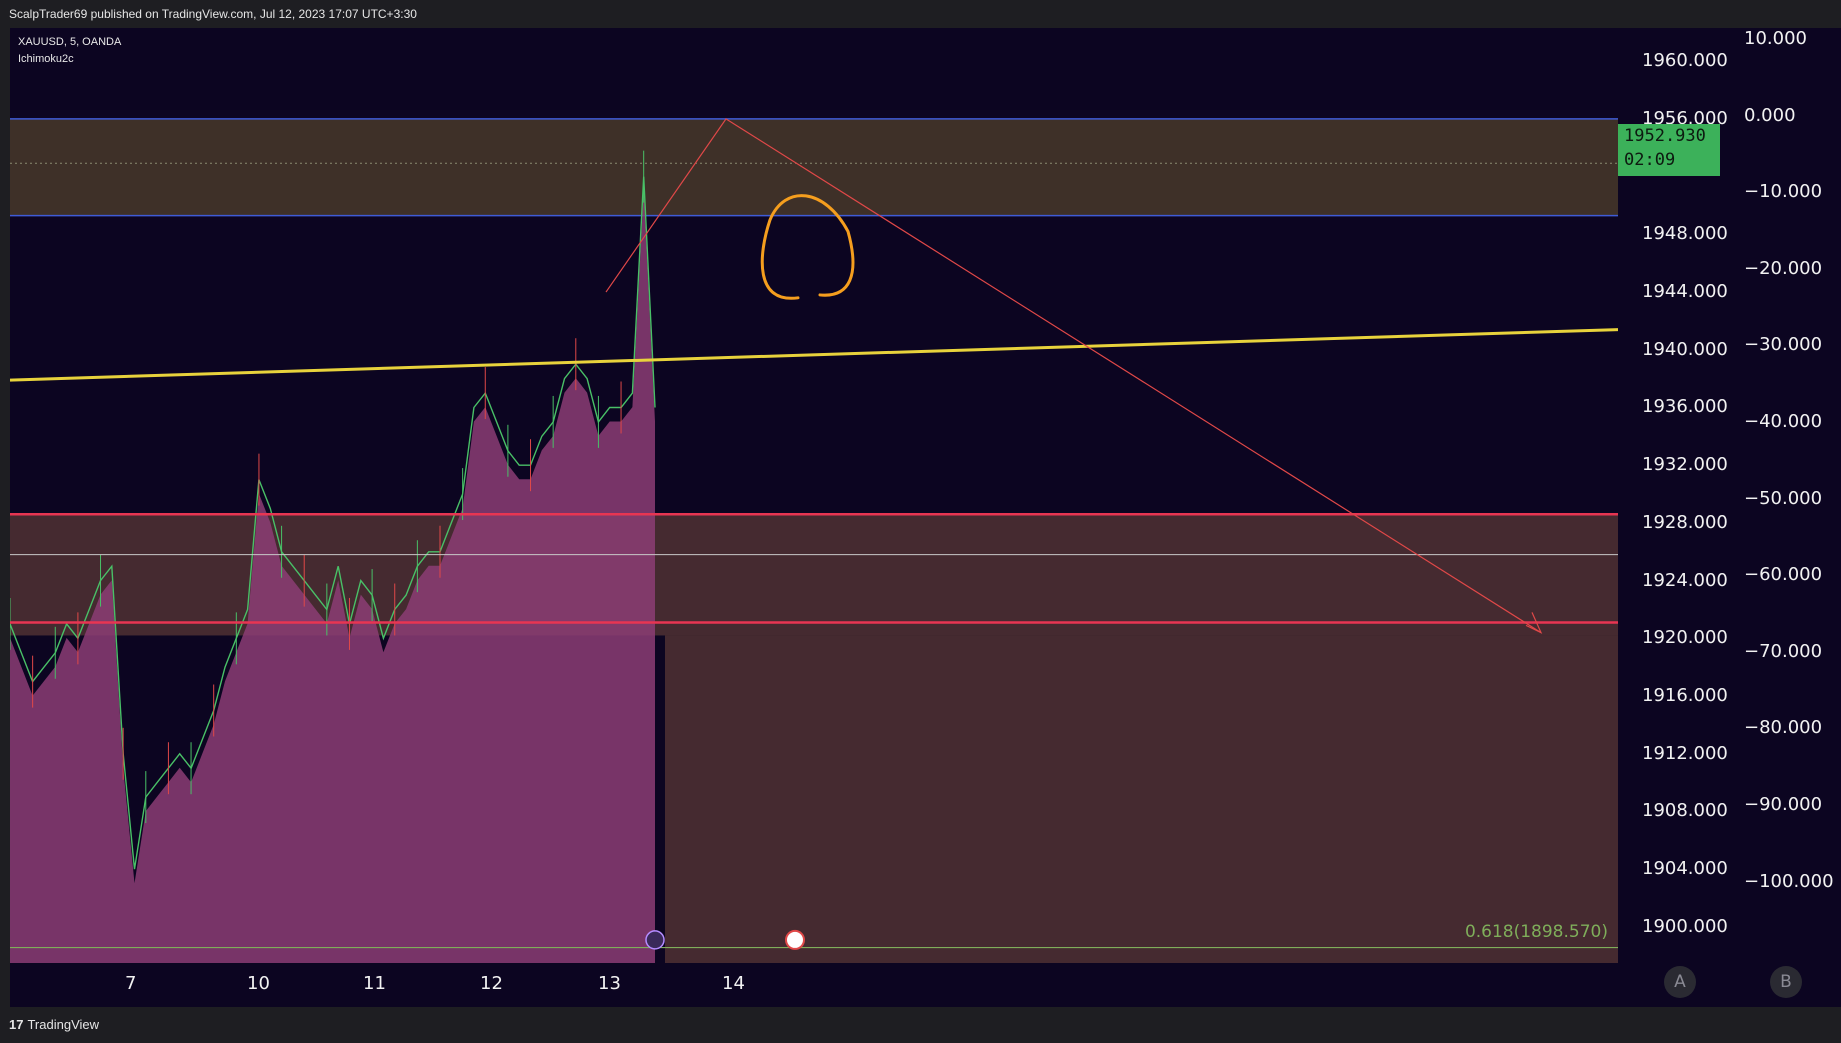 Image resolution: width=1841 pixels, height=1043 pixels. Describe the element at coordinates (1685, 522) in the screenshot. I see `price-tick: 1928.000` at that location.